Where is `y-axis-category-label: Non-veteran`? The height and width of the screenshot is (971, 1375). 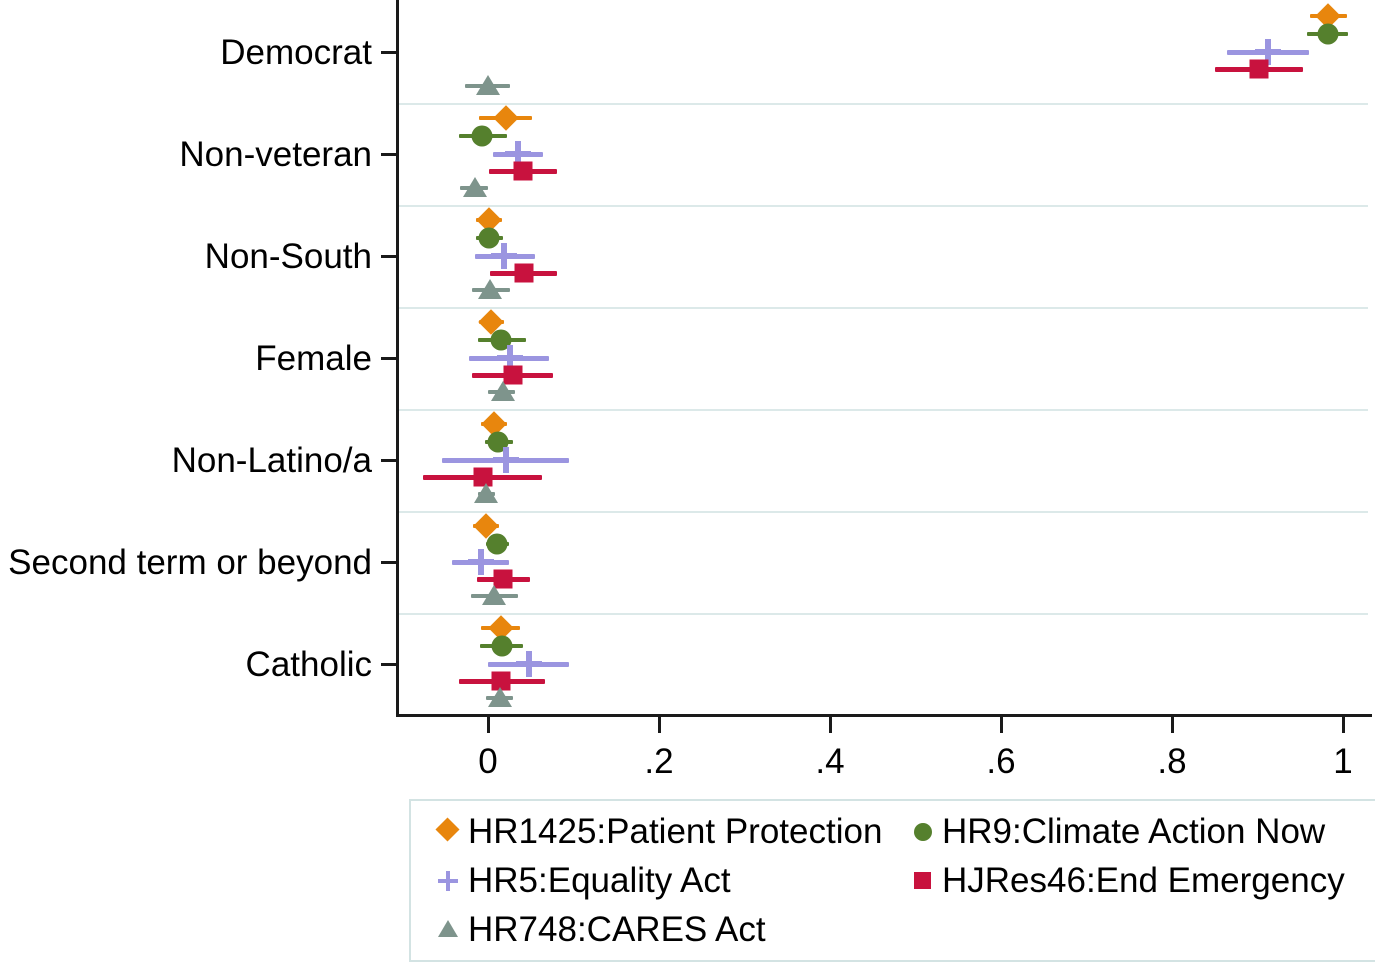 y-axis-category-label: Non-veteran is located at coordinates (275, 154).